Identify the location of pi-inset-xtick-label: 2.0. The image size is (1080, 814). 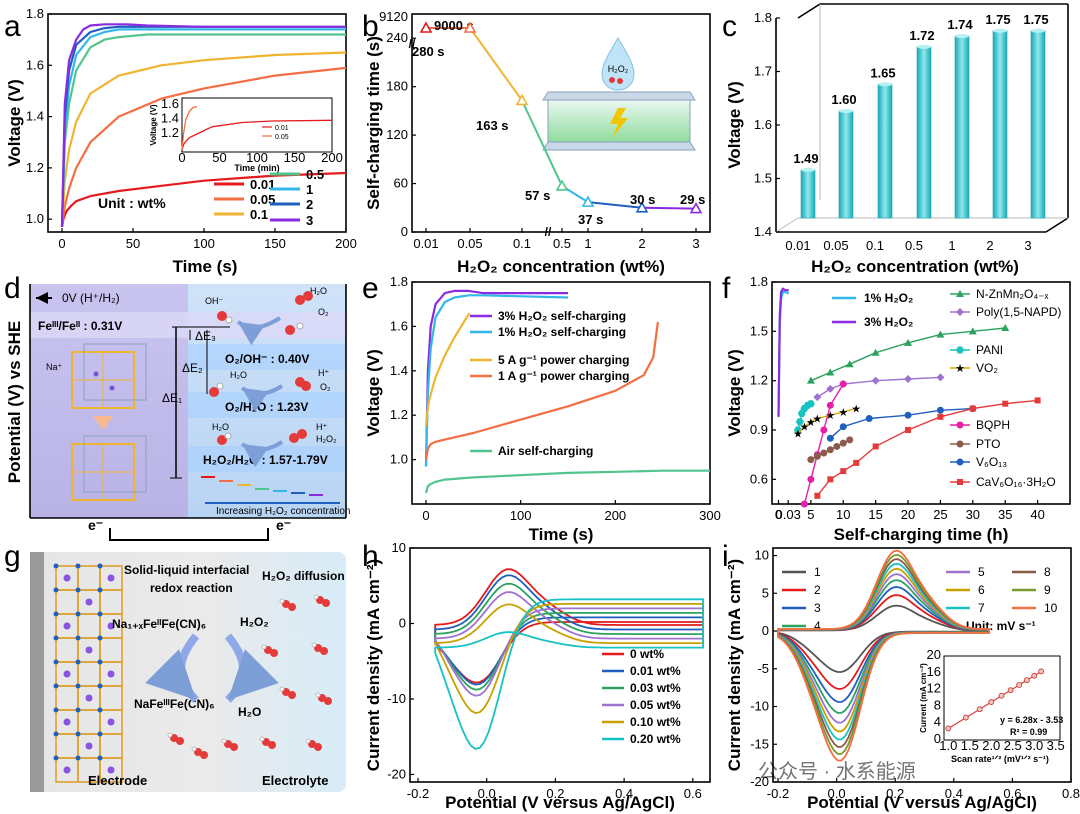
(991, 745).